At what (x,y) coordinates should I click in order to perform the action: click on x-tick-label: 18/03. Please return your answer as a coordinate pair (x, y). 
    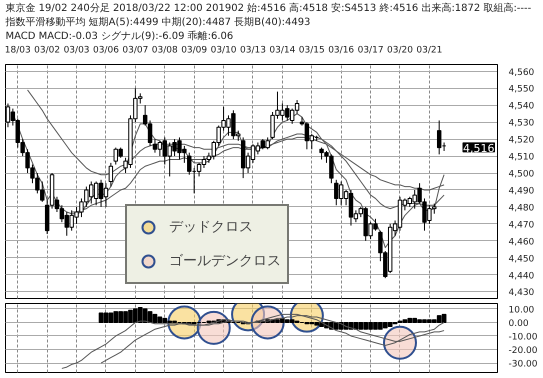
    Looking at the image, I should click on (17, 51).